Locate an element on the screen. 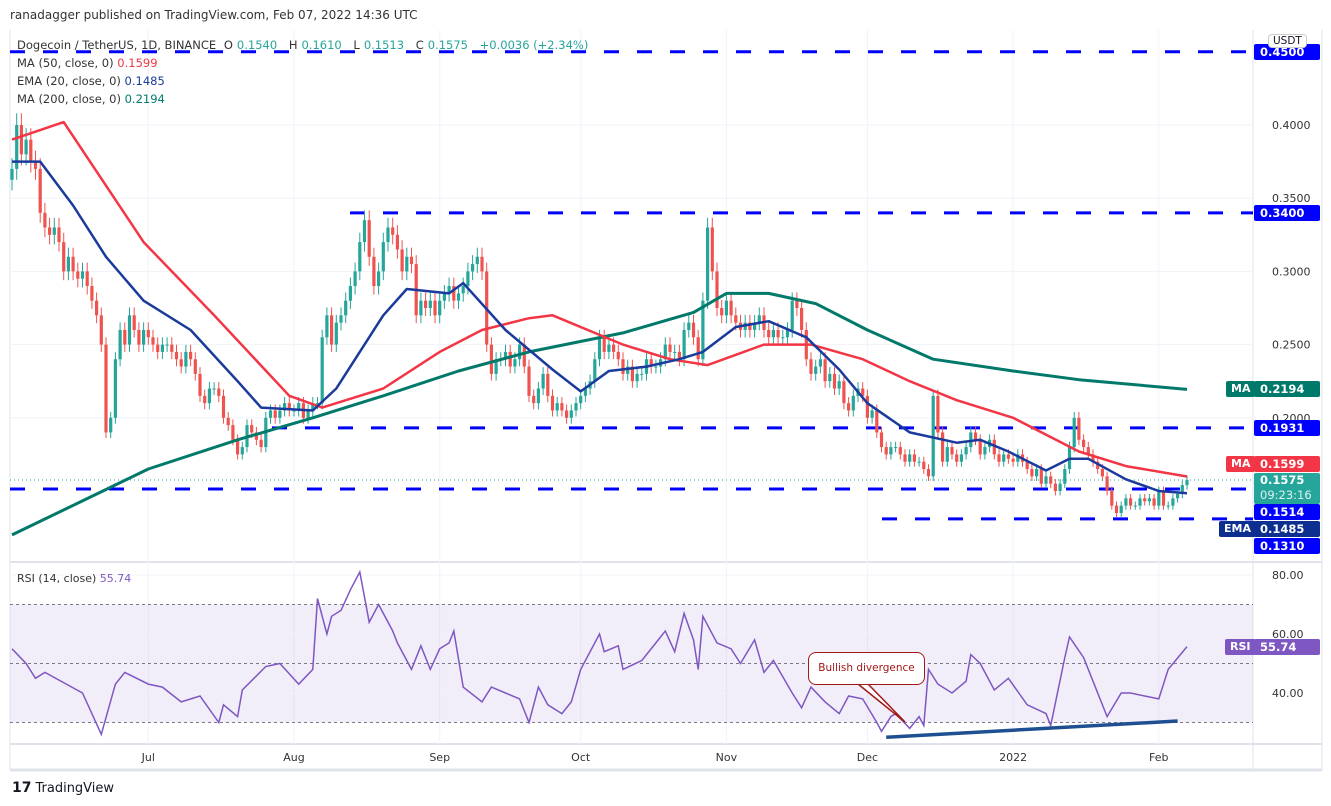 Image resolution: width=1331 pixels, height=806 pixels. indicator-ema20: EMA (20, close, 0) 0.1485 is located at coordinates (91, 81).